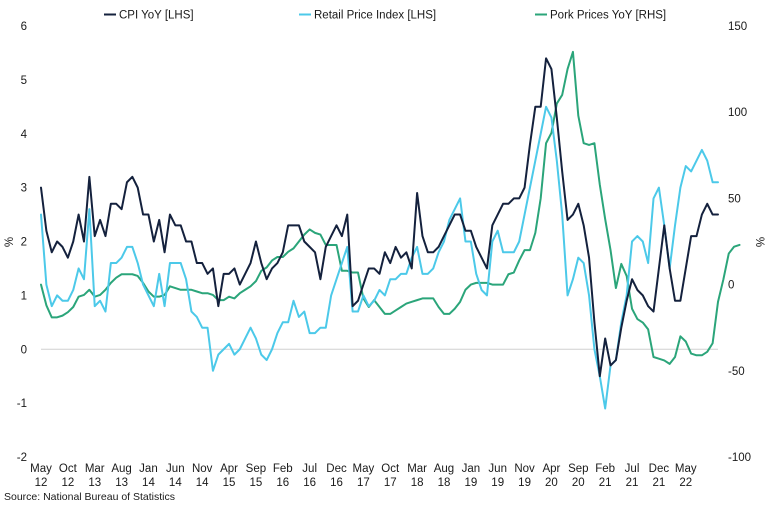  I want to click on x-tick: Sep 20, so click(578, 476).